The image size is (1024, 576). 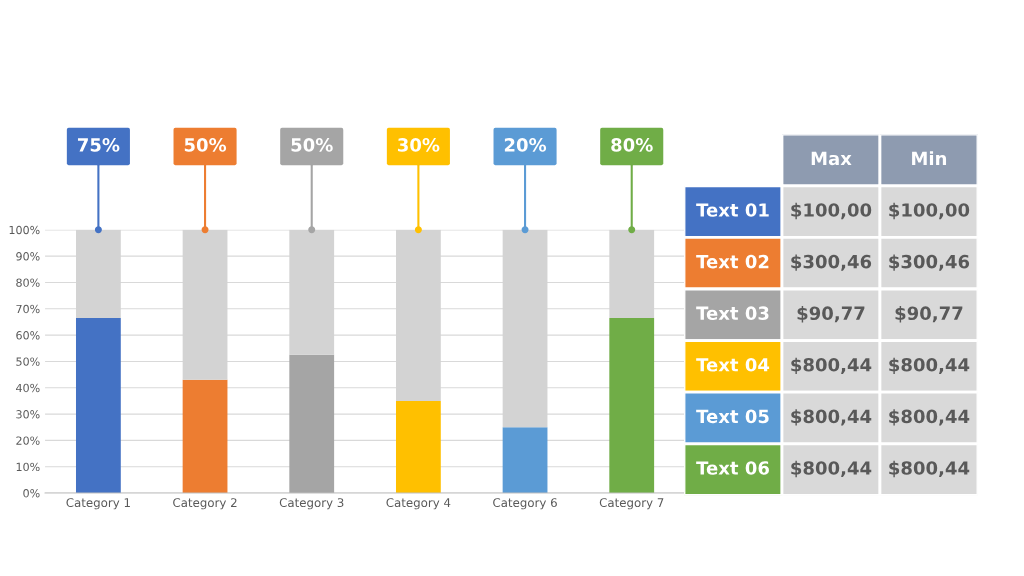 What do you see at coordinates (28, 361) in the screenshot?
I see `y-tick-label: 50%` at bounding box center [28, 361].